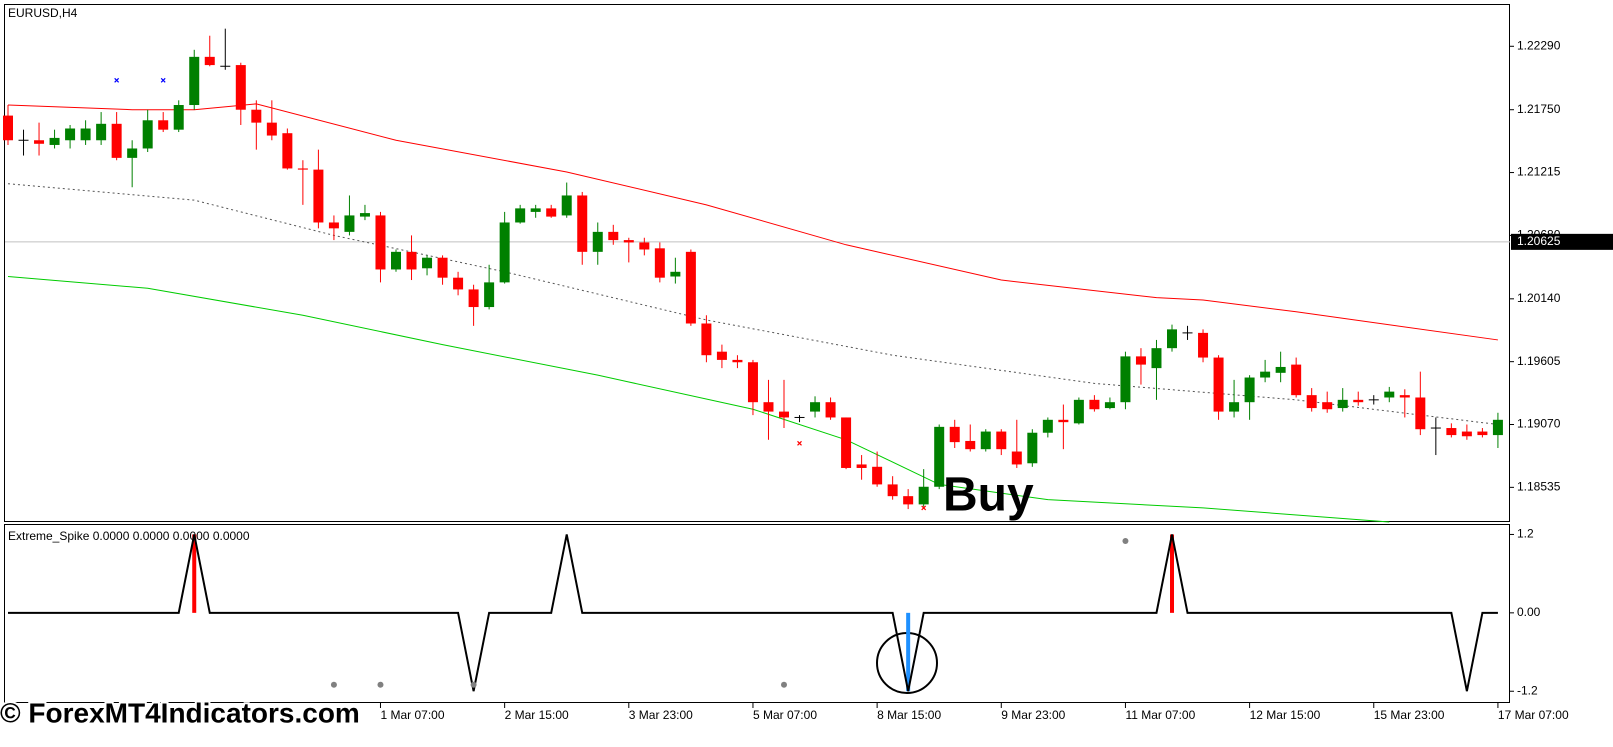 The width and height of the screenshot is (1613, 747). Describe the element at coordinates (1539, 298) in the screenshot. I see `y-tick-label: 1.20140` at that location.